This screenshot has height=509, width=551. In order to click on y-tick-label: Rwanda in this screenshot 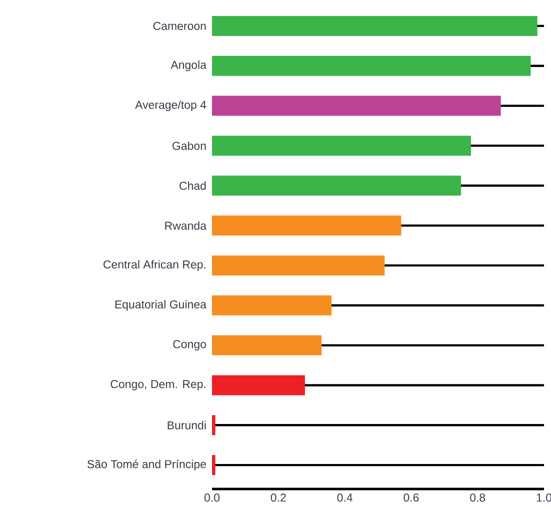, I will do `click(185, 225)`.